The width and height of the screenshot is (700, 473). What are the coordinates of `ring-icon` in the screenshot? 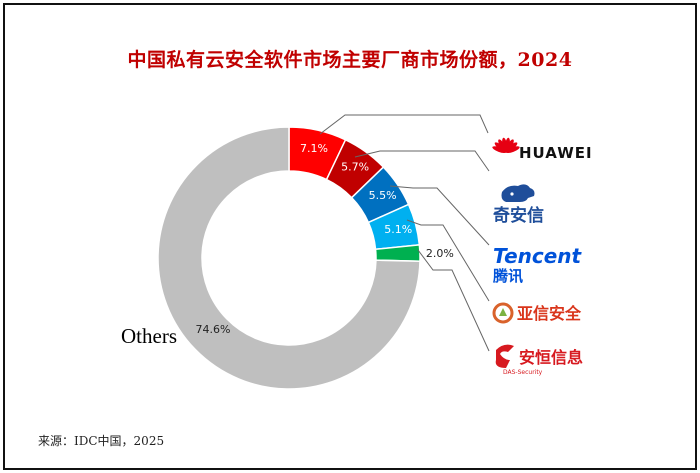 It's located at (503, 313).